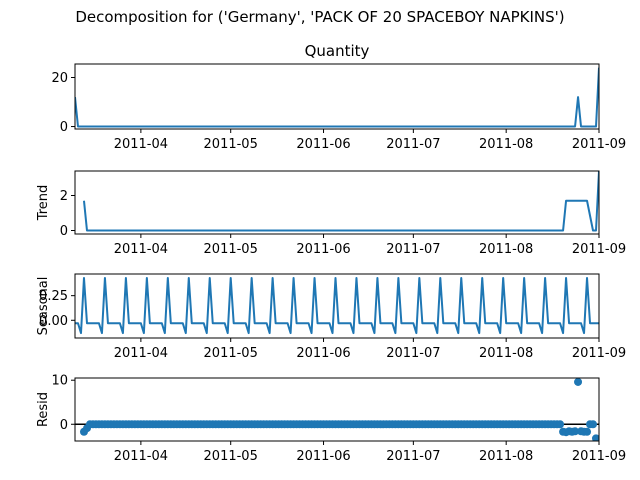 The width and height of the screenshot is (640, 480). Describe the element at coordinates (64, 196) in the screenshot. I see `y-tick-label: 2` at that location.